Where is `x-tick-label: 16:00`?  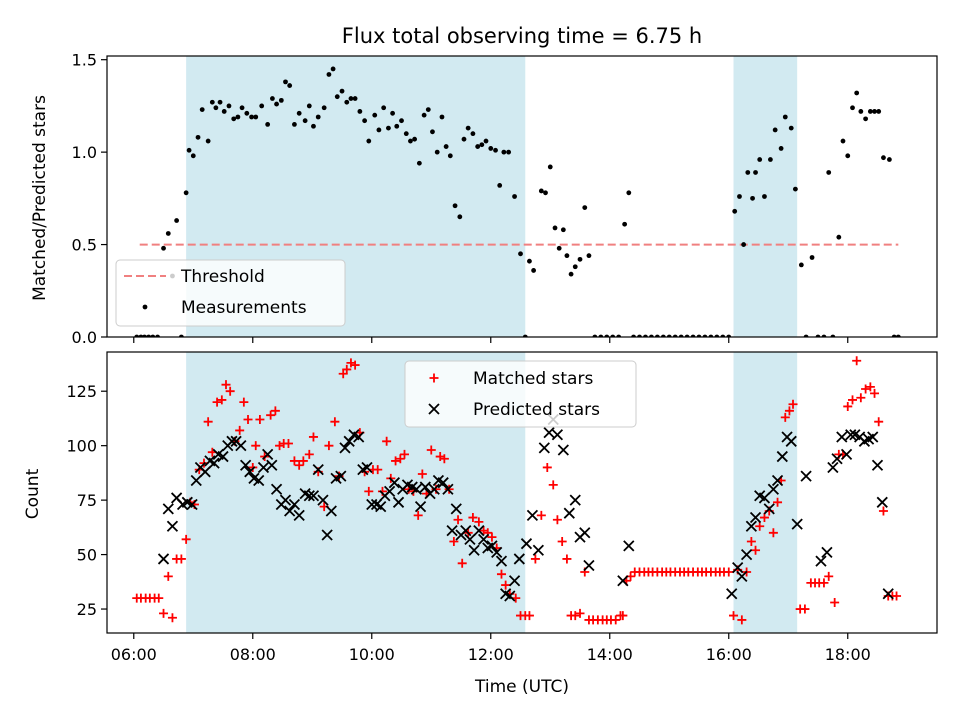
x-tick-label: 16:00 is located at coordinates (729, 654).